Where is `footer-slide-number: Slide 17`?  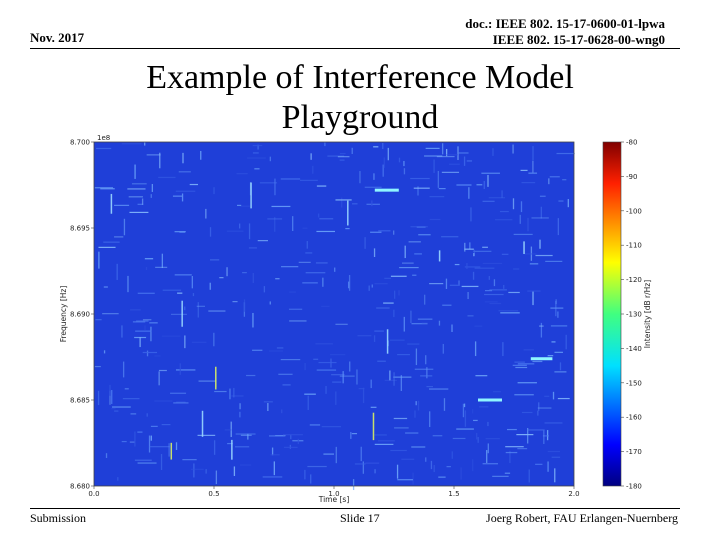
footer-slide-number: Slide 17 is located at coordinates (360, 518).